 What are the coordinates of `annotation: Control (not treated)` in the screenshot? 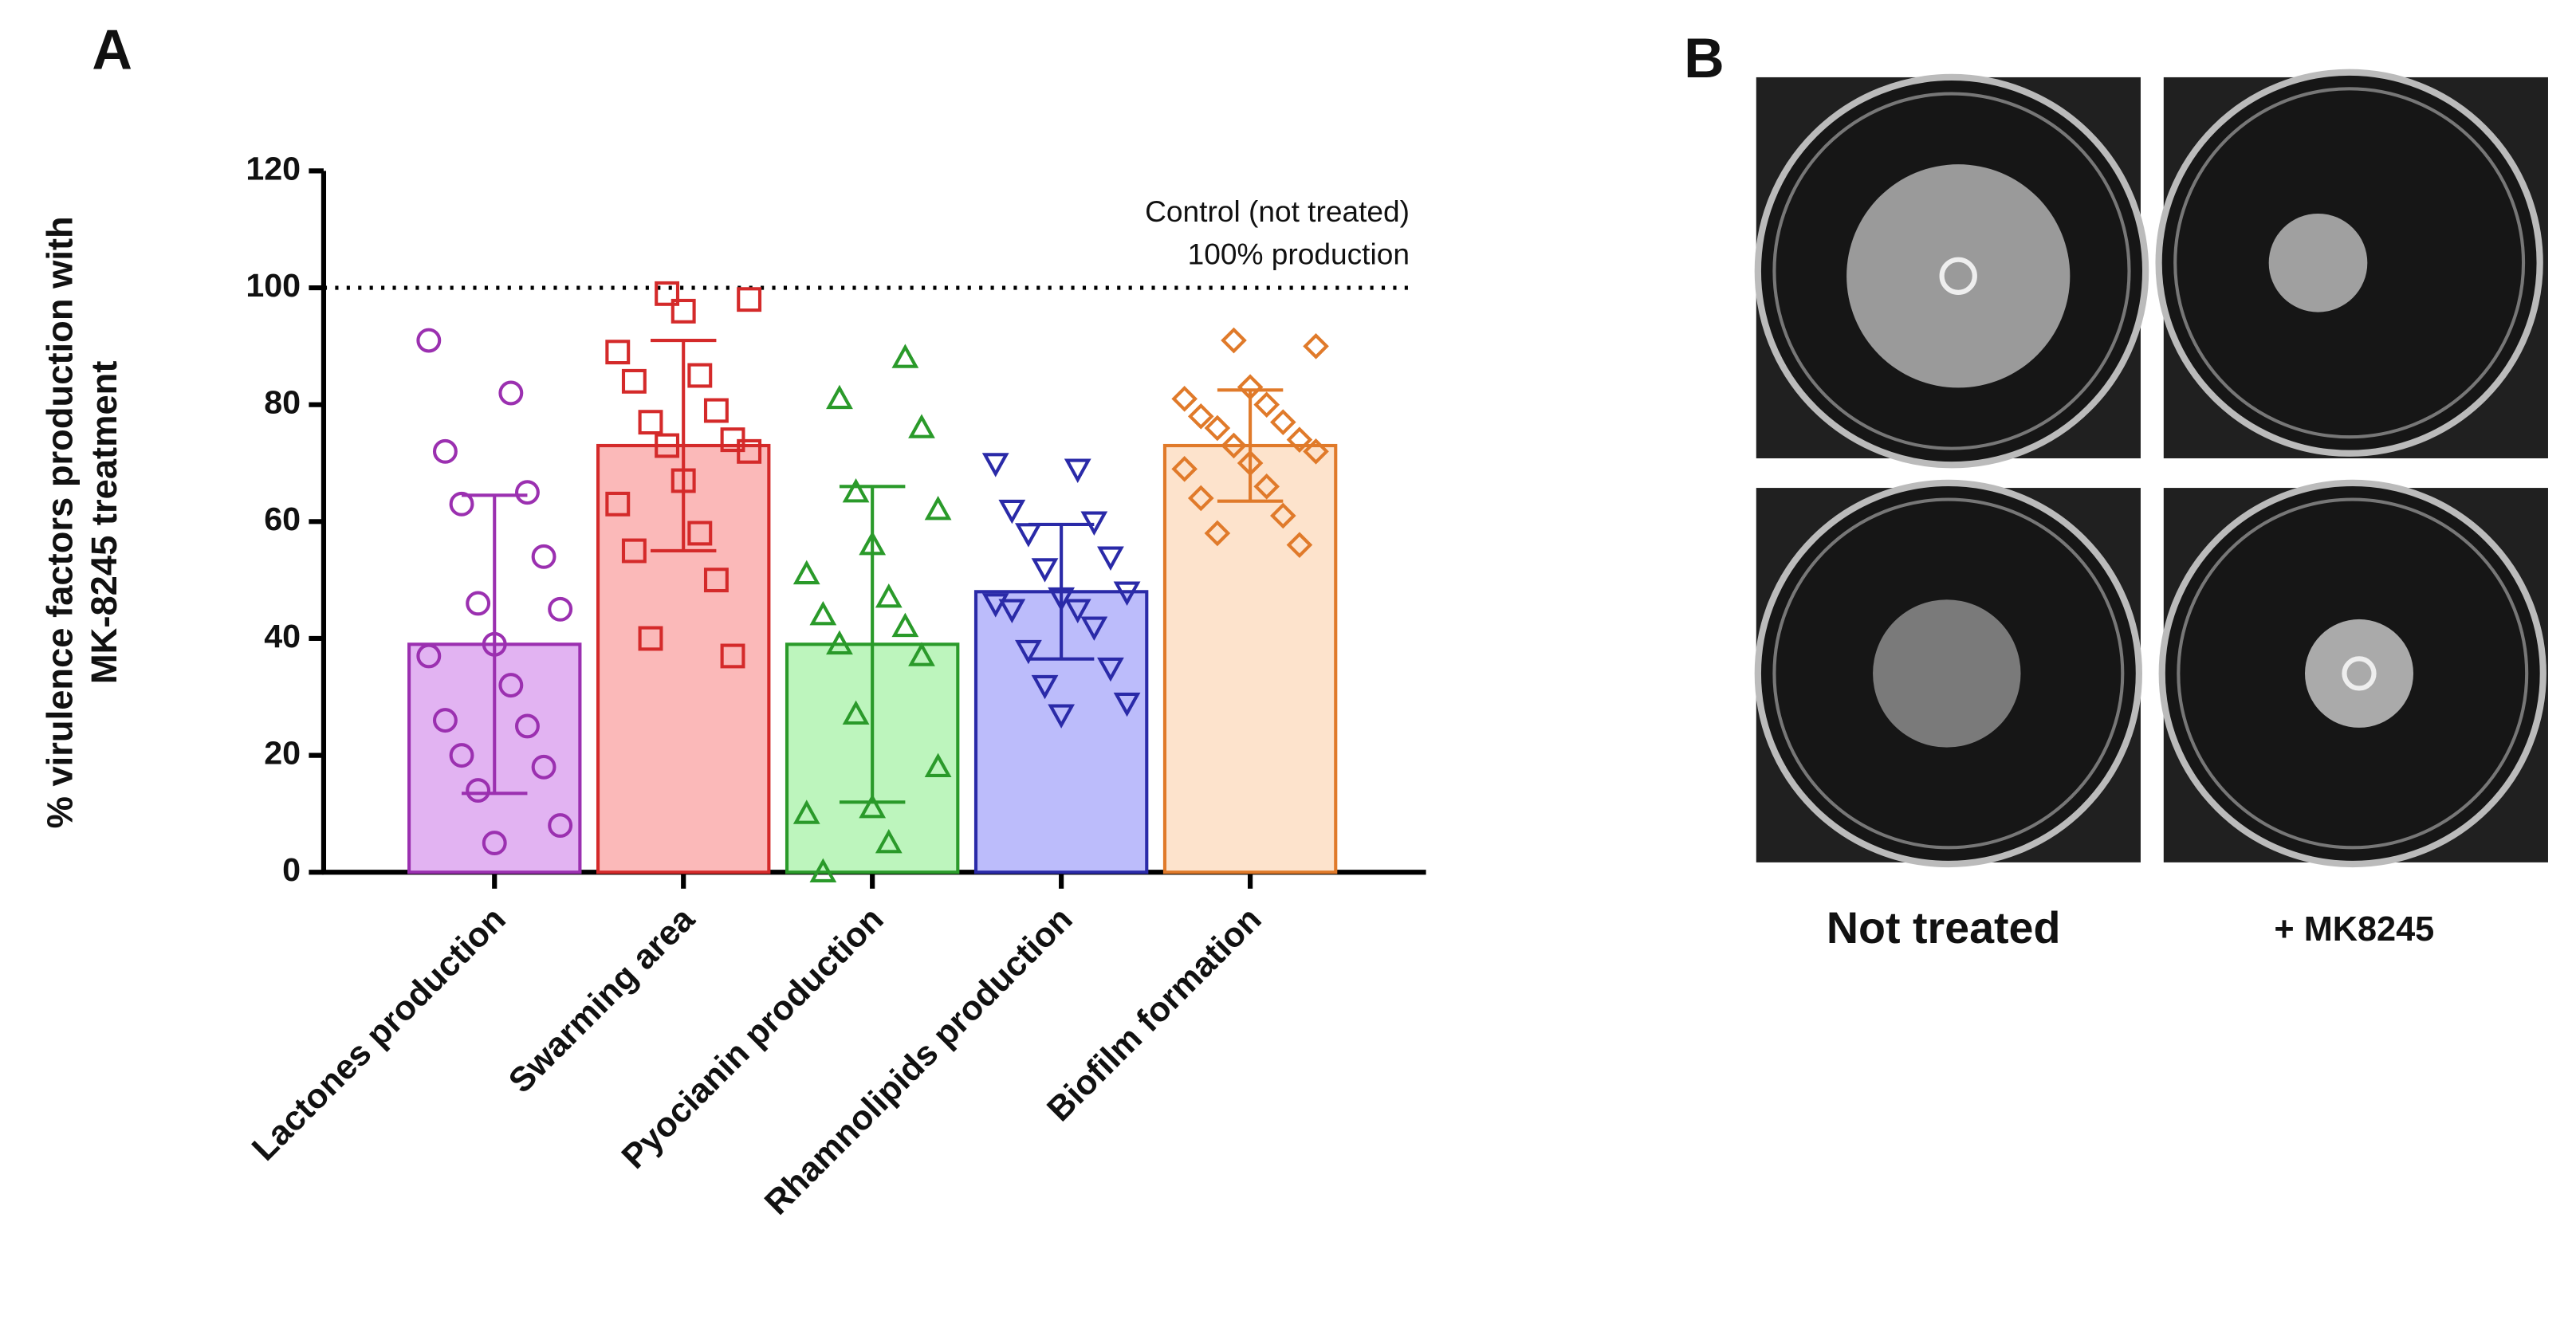 It's located at (1277, 211).